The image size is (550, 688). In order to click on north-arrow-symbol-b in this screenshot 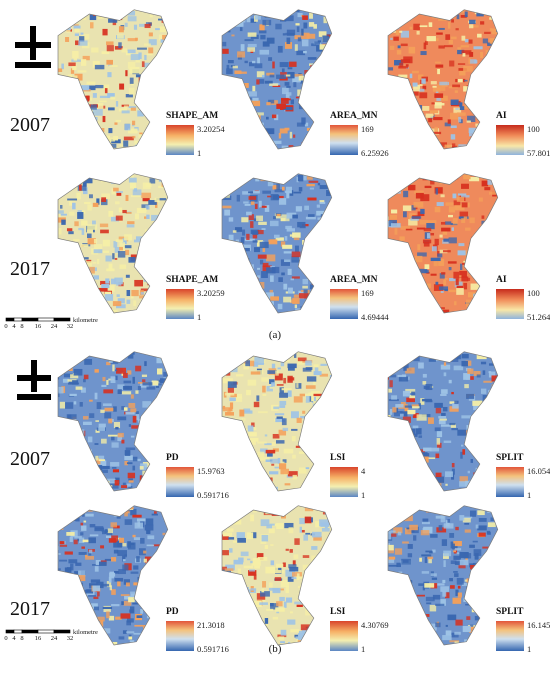, I will do `click(34, 380)`.